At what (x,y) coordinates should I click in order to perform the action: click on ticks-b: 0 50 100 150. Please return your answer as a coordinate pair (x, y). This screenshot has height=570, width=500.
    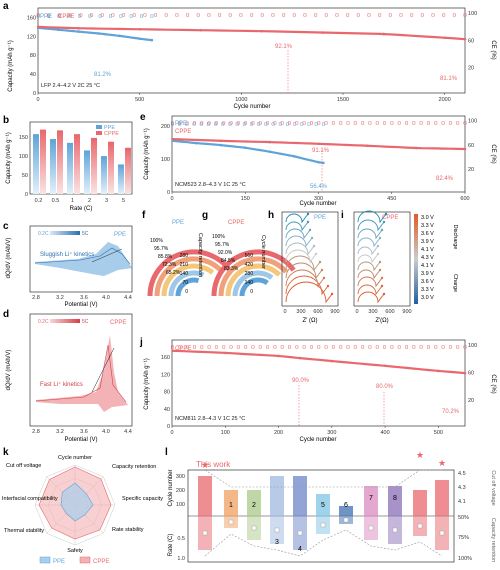
    Looking at the image, I should click on (23, 166).